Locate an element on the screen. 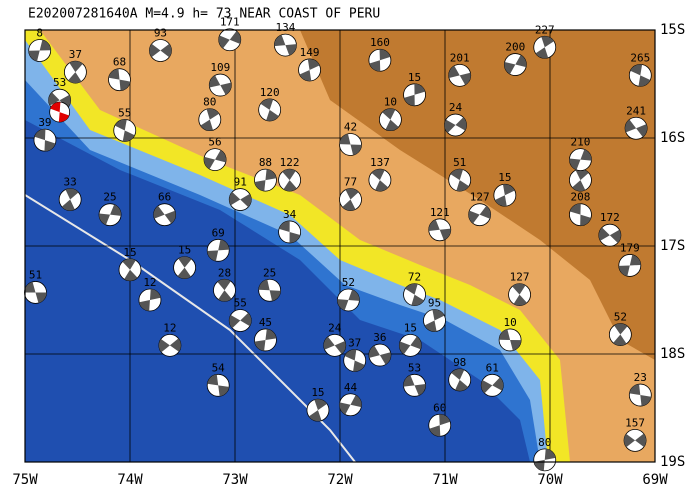  depth-label: 109 is located at coordinates (220, 67).